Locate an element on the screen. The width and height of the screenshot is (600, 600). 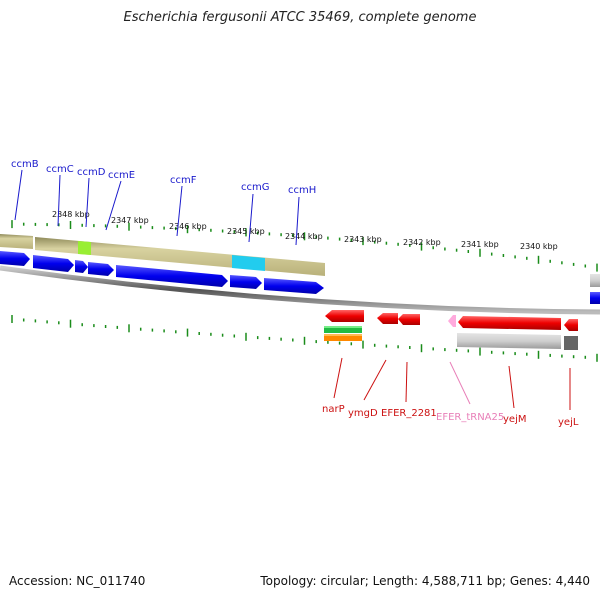
accession-label: Accession: NC_011740 is located at coordinates (77, 581).